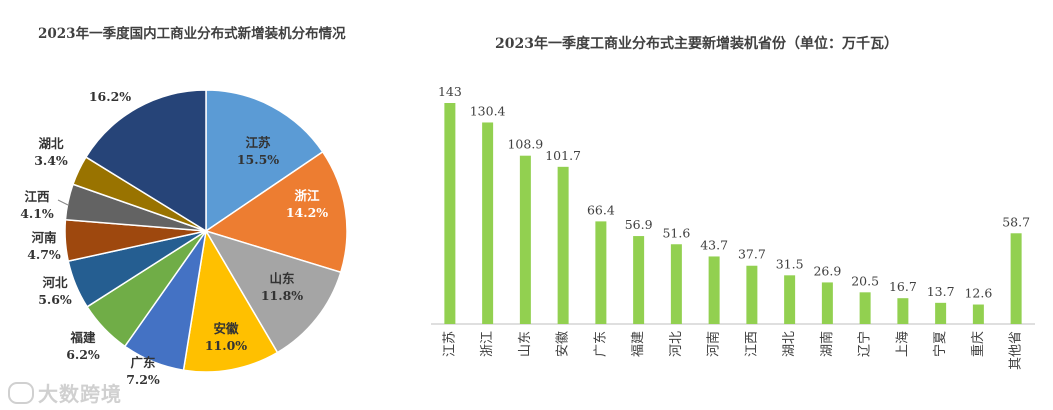 This screenshot has height=410, width=1053. Describe the element at coordinates (827, 303) in the screenshot. I see `bar-湖南` at that location.